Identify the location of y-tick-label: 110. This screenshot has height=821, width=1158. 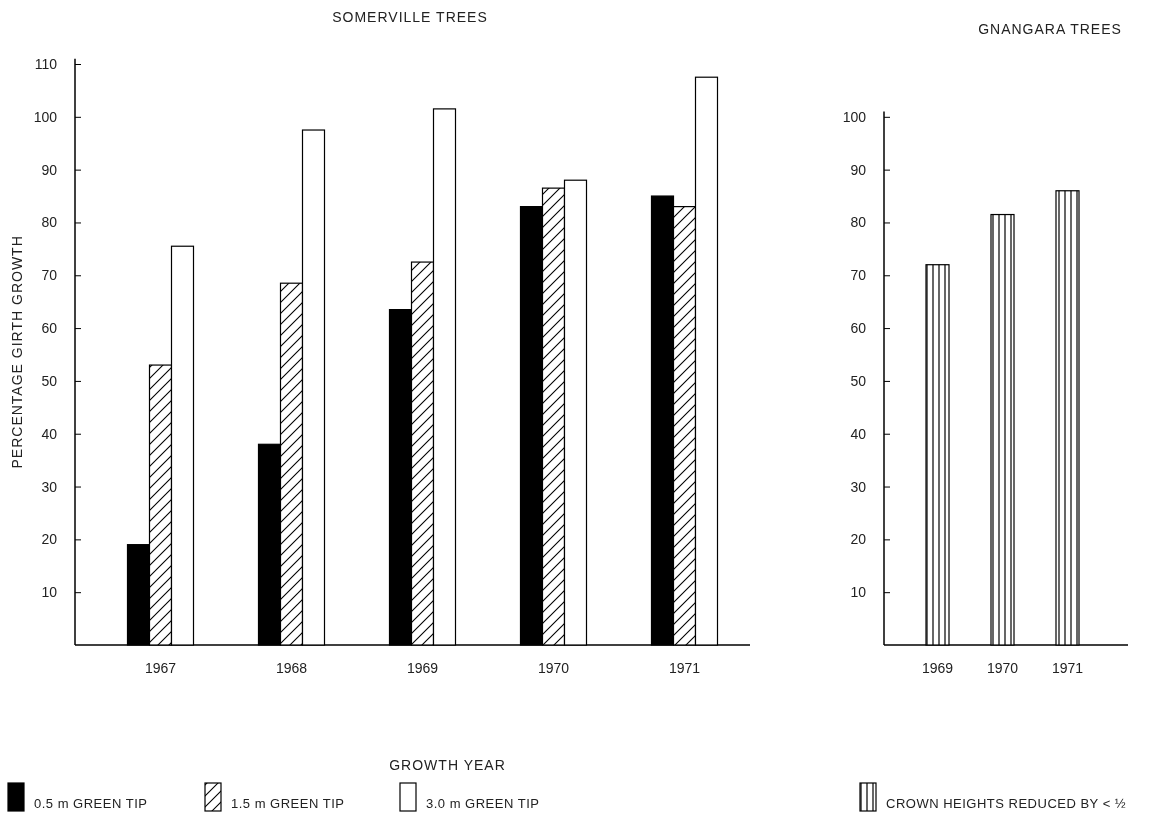
(46, 63).